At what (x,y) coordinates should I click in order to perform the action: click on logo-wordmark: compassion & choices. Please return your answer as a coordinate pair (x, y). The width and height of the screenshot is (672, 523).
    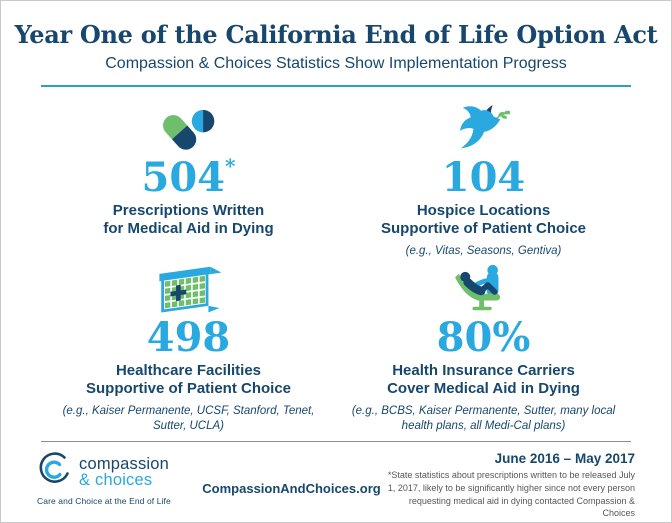
    Looking at the image, I should click on (124, 471).